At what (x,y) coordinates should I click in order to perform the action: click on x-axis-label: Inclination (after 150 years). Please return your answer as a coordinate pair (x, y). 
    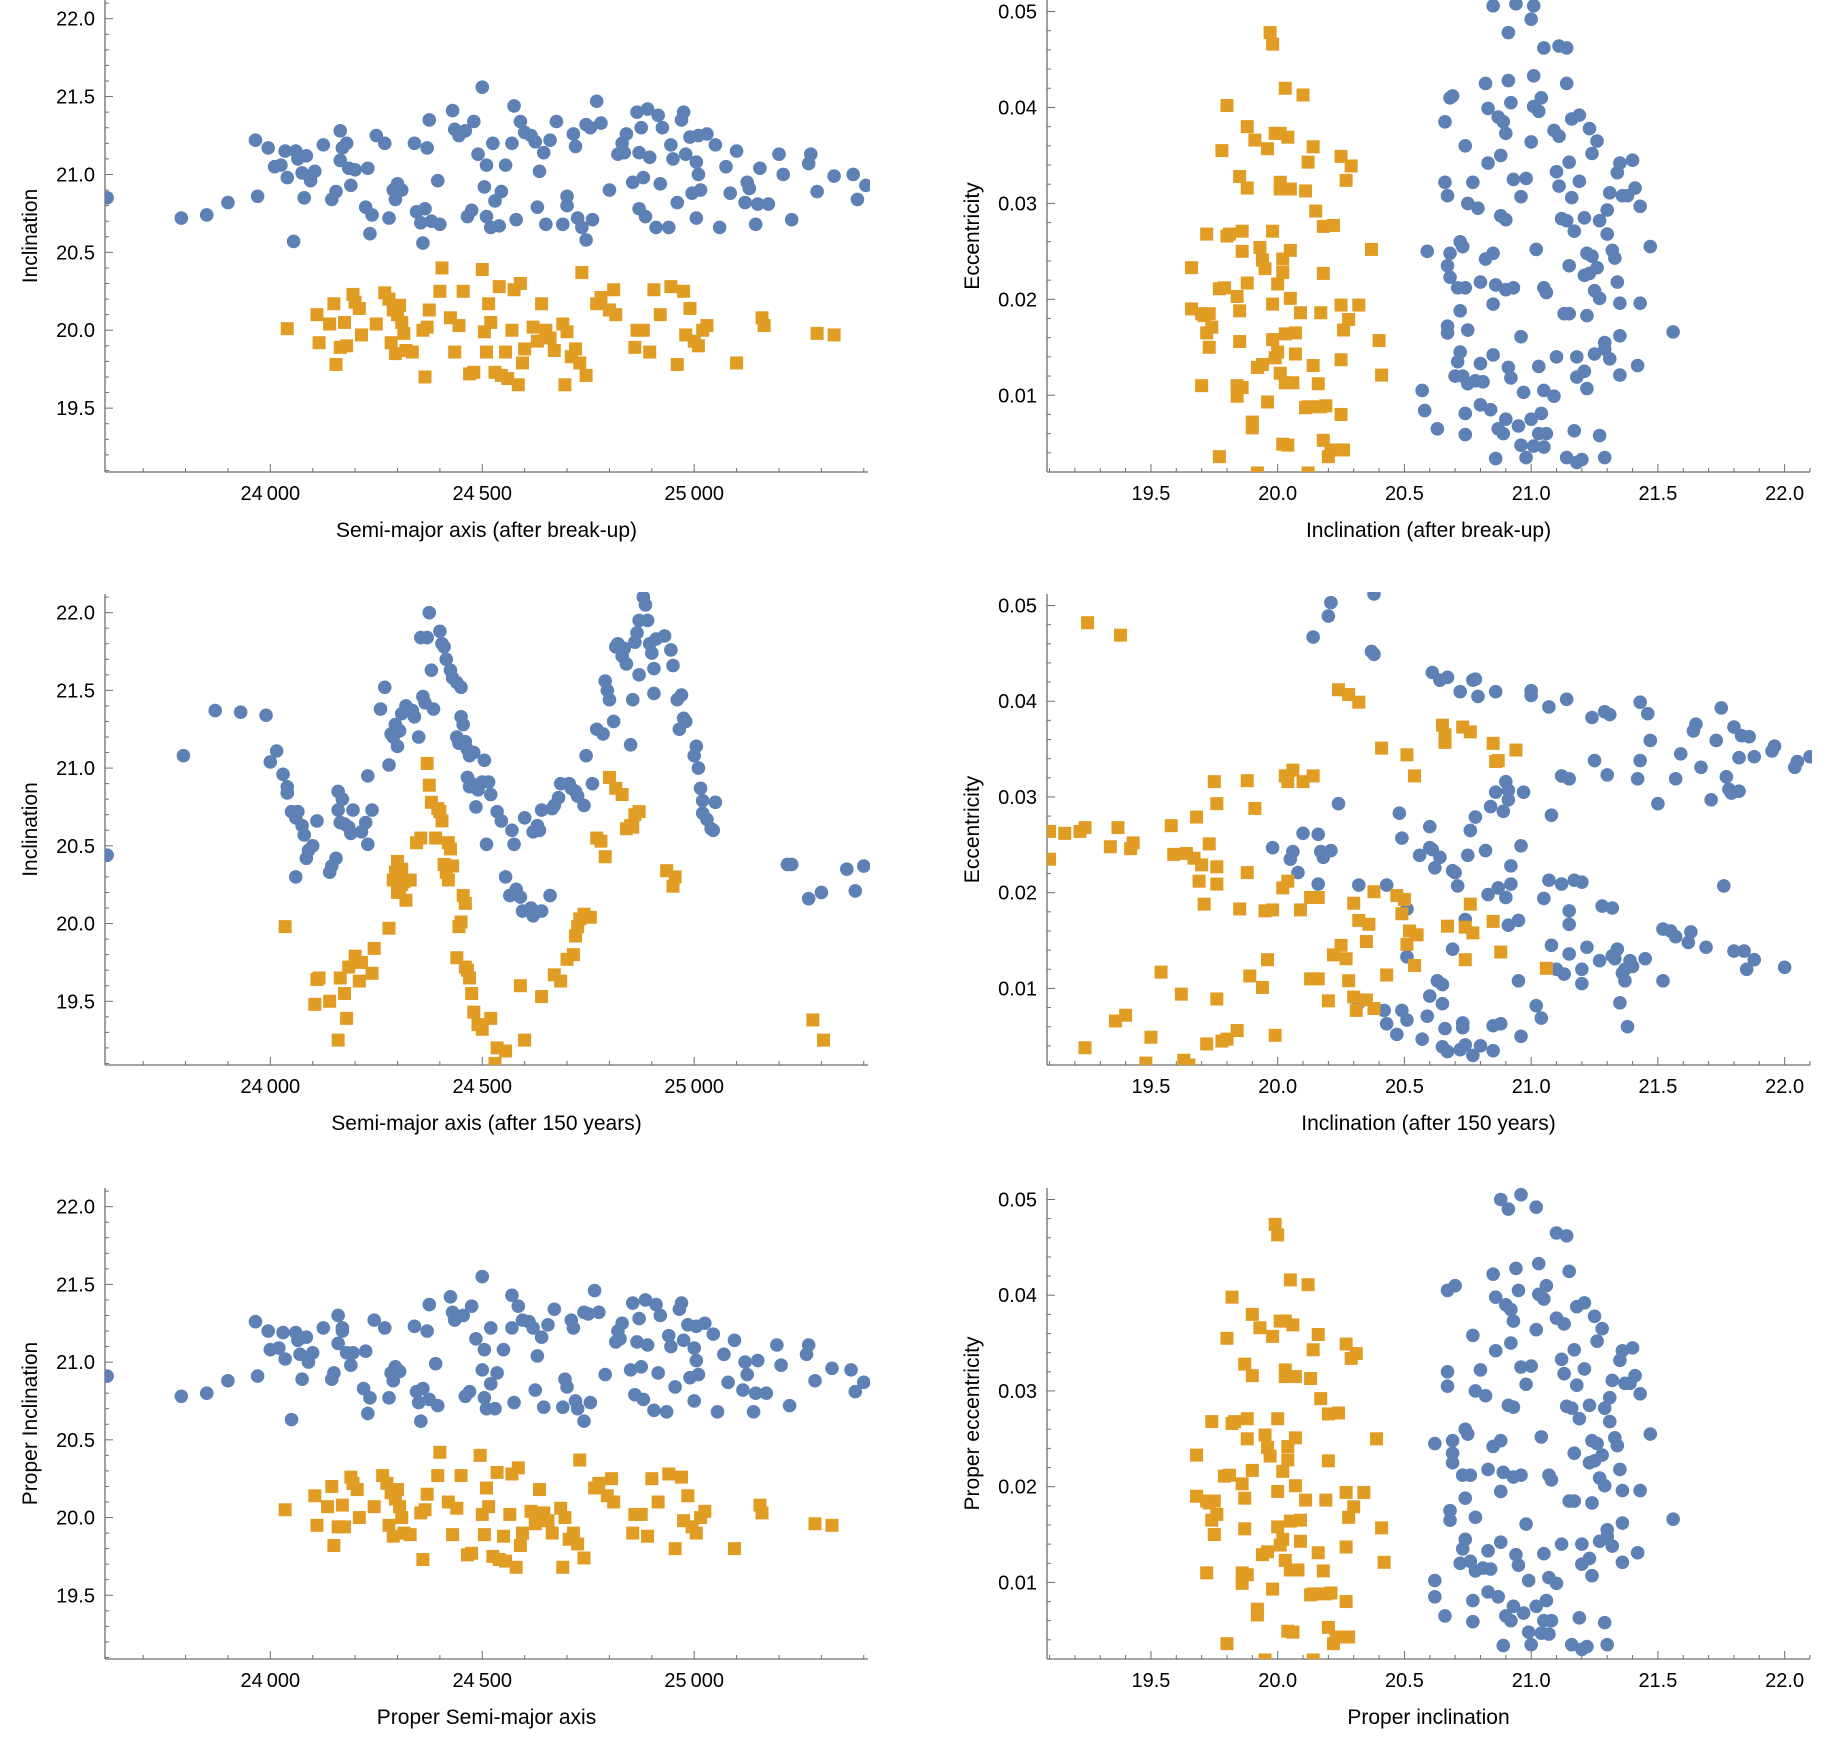
    Looking at the image, I should click on (1428, 1123).